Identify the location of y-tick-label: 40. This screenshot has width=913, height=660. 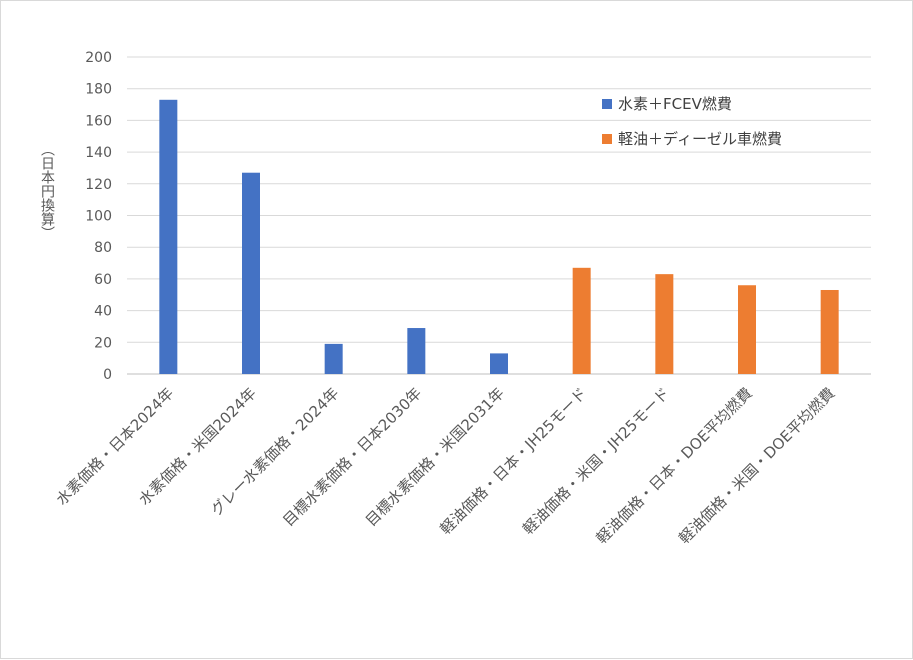
(103, 312).